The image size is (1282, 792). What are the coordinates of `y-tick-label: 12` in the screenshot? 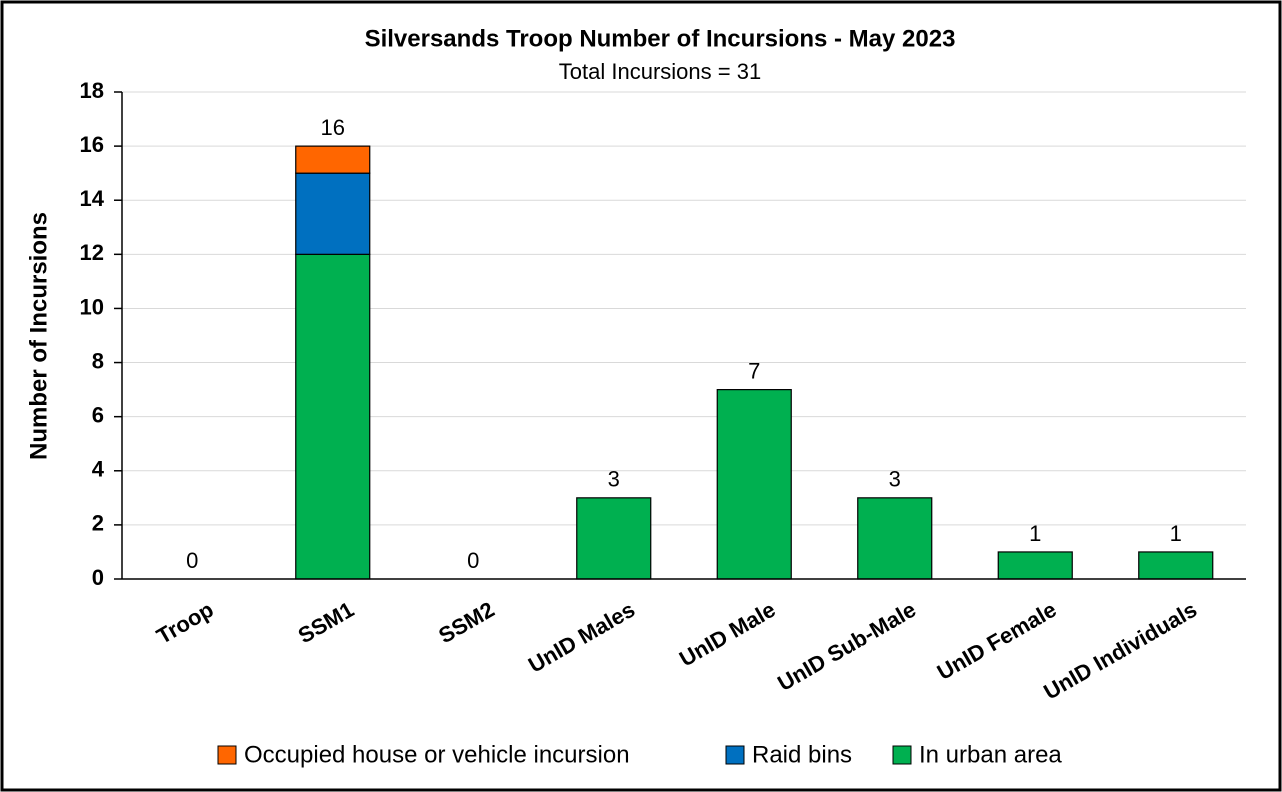 It's located at (92, 252).